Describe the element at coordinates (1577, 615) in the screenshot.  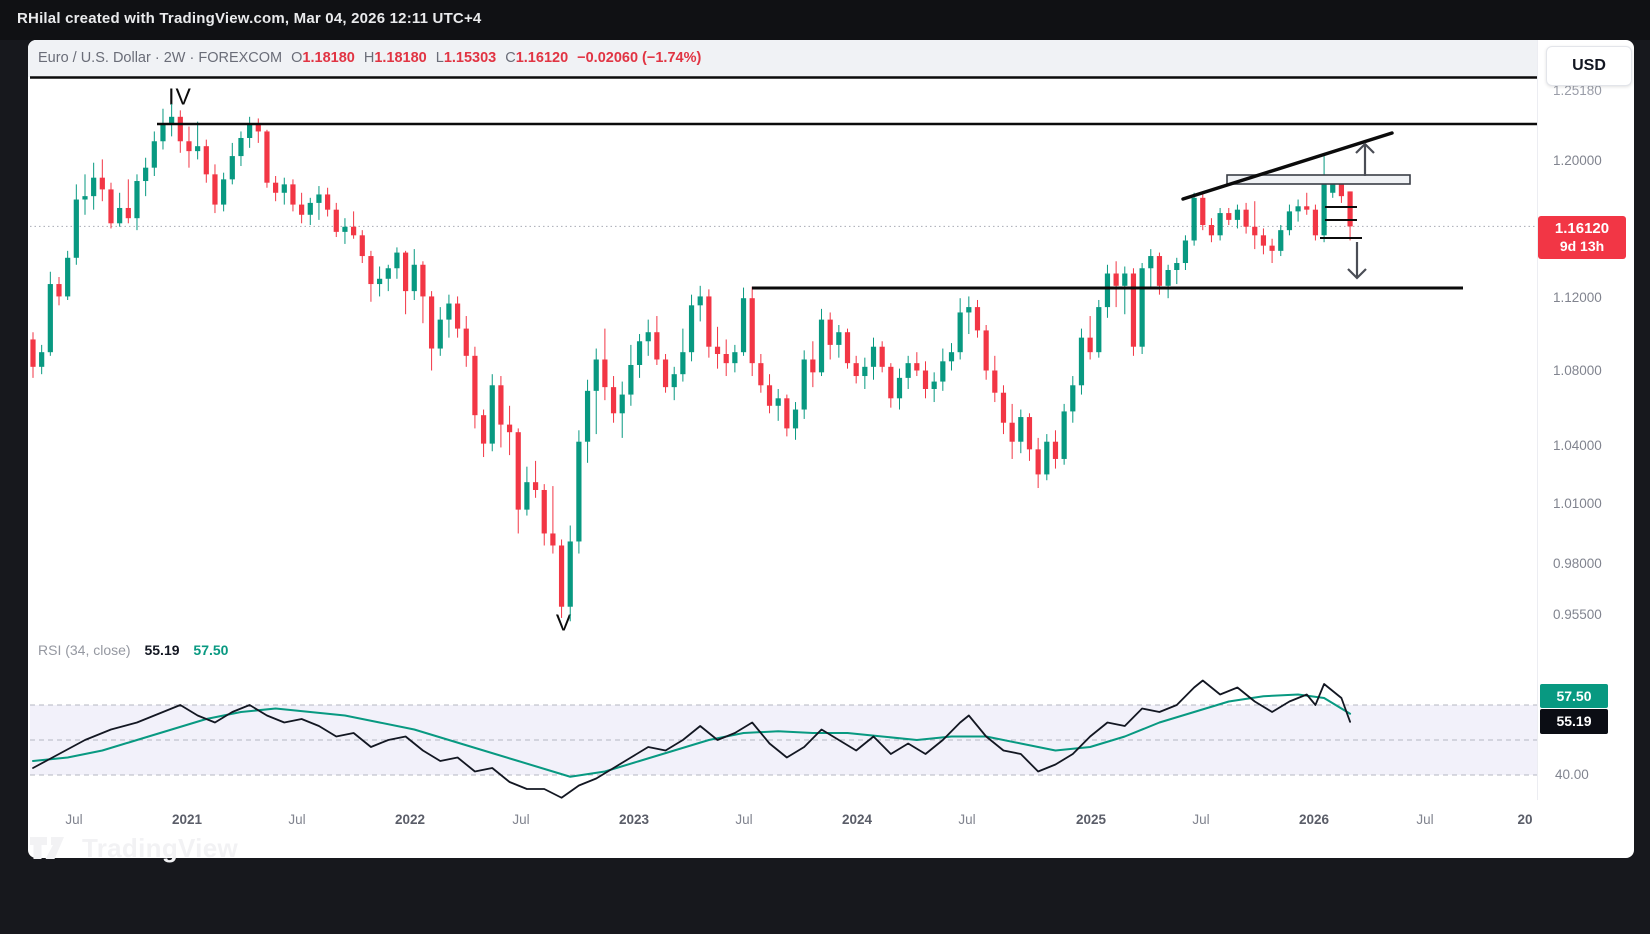
I see `price-tick-label: 0.95500` at that location.